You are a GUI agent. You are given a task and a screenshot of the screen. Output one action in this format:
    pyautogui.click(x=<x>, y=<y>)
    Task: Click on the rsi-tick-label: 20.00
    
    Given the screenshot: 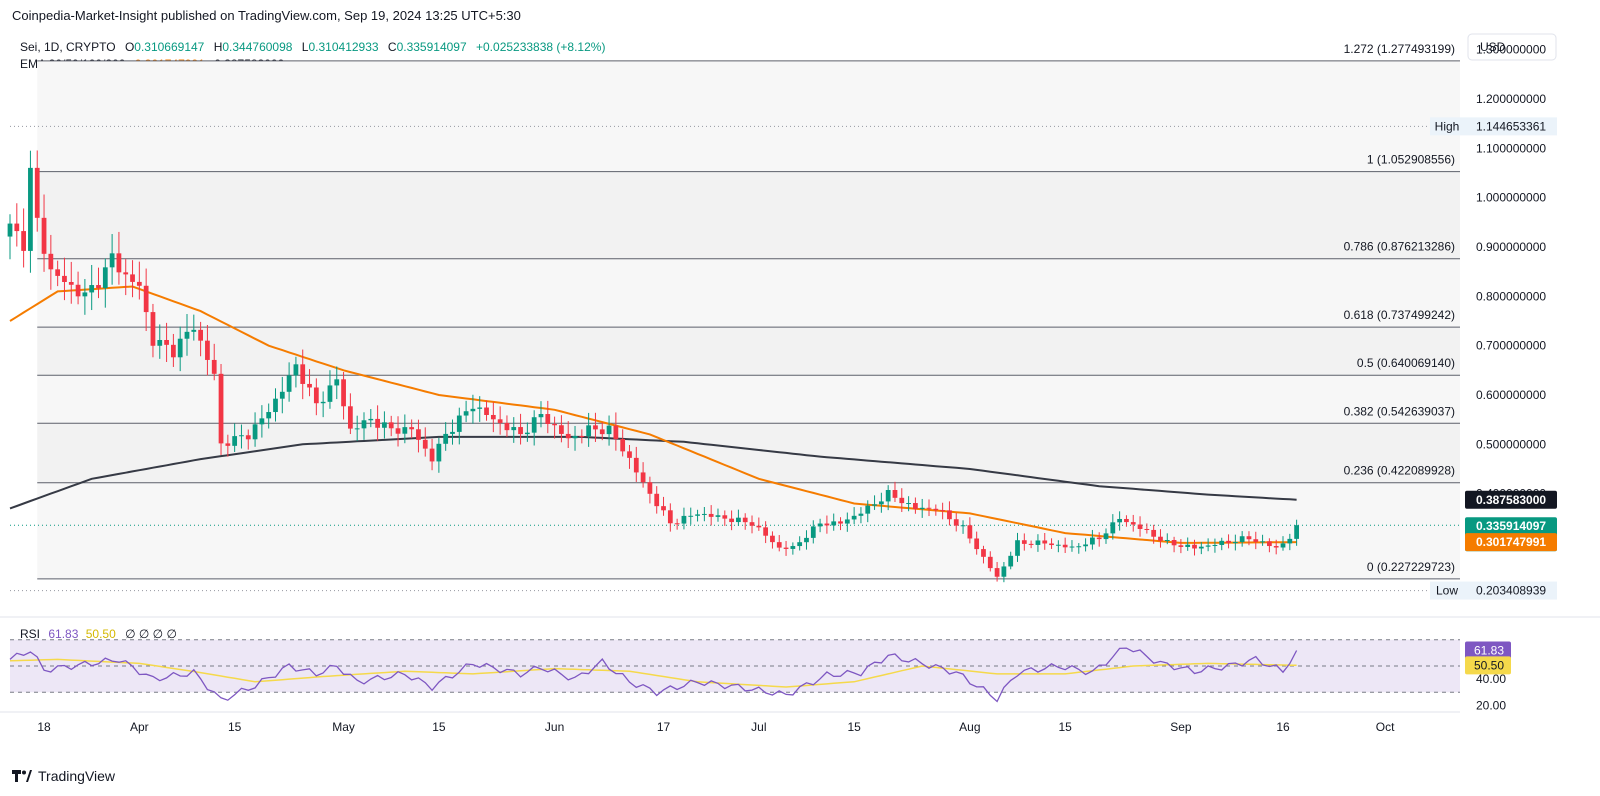 What is the action you would take?
    pyautogui.click(x=1491, y=705)
    